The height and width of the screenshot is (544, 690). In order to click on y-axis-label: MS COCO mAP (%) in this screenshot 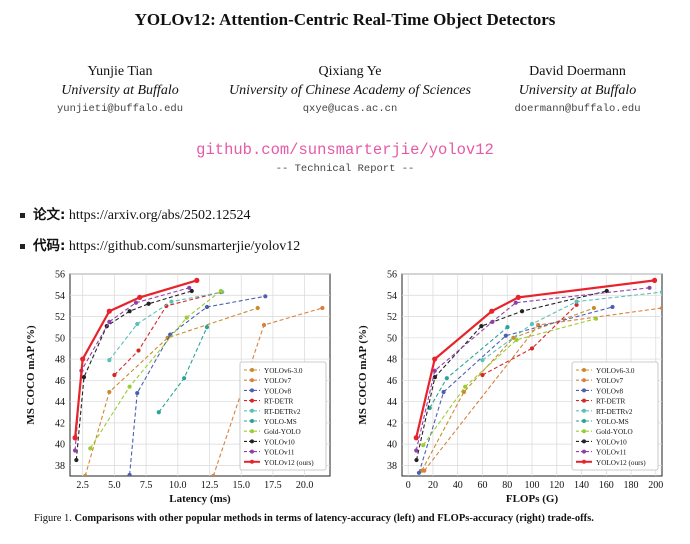, I will do `click(363, 375)`.